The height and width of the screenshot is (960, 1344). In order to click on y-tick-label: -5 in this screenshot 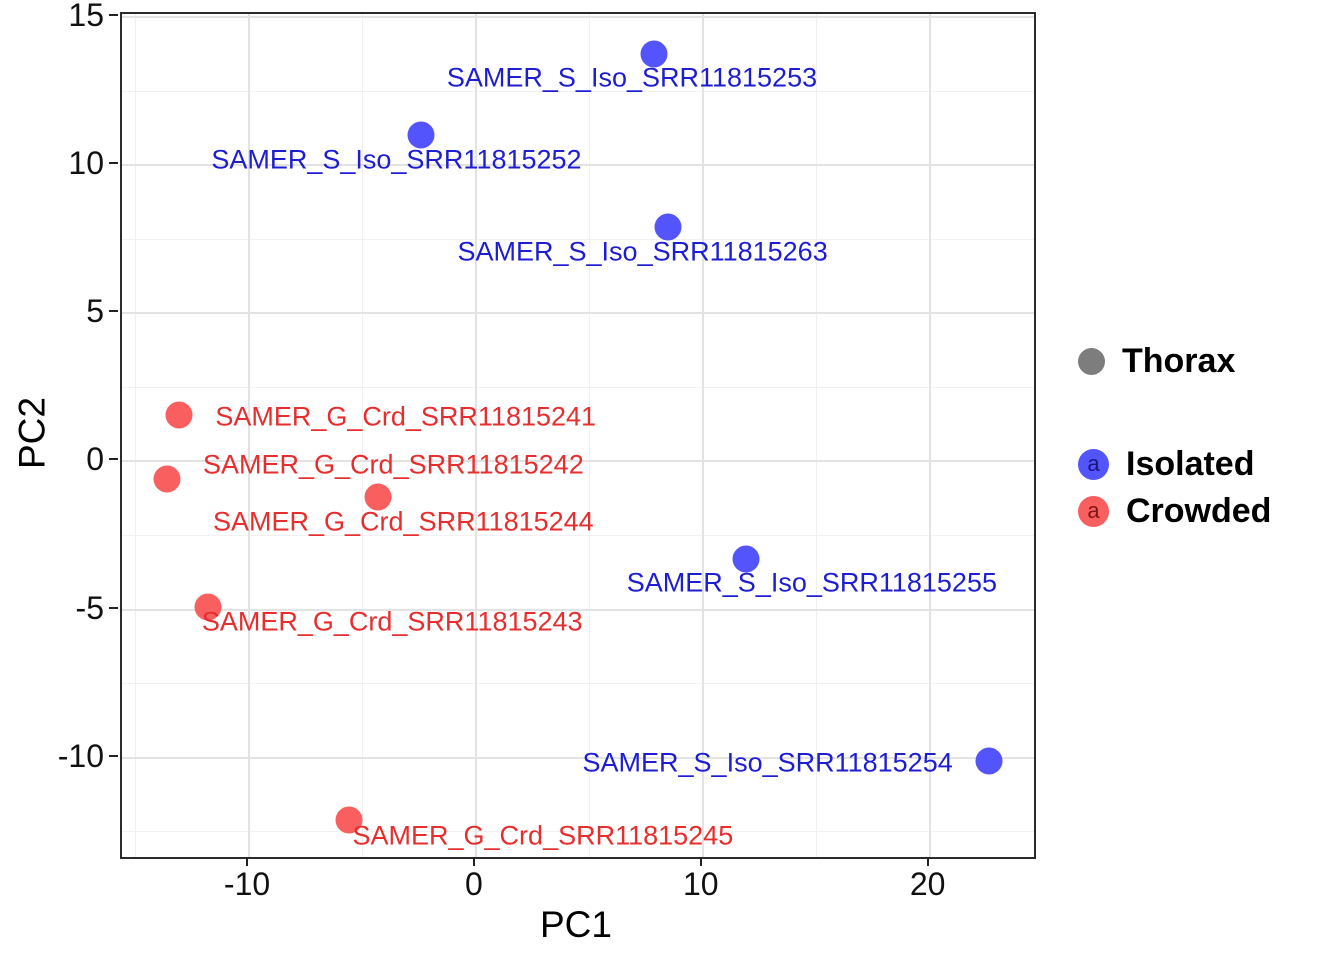, I will do `click(89, 607)`.